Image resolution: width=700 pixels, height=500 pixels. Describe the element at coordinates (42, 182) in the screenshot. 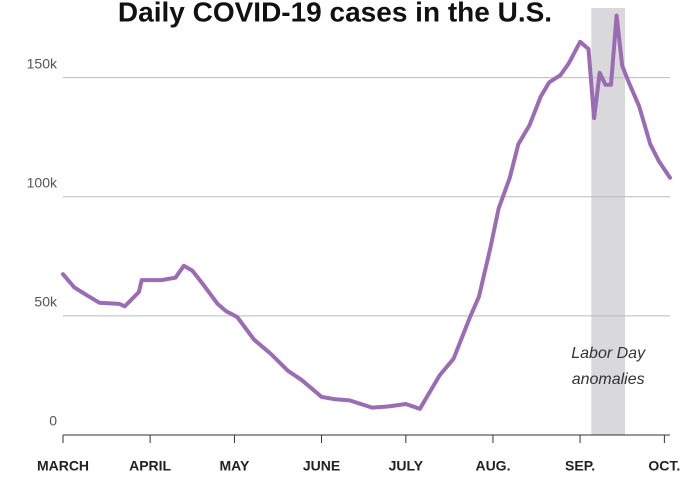

I see `y-tick-label: 100k` at that location.